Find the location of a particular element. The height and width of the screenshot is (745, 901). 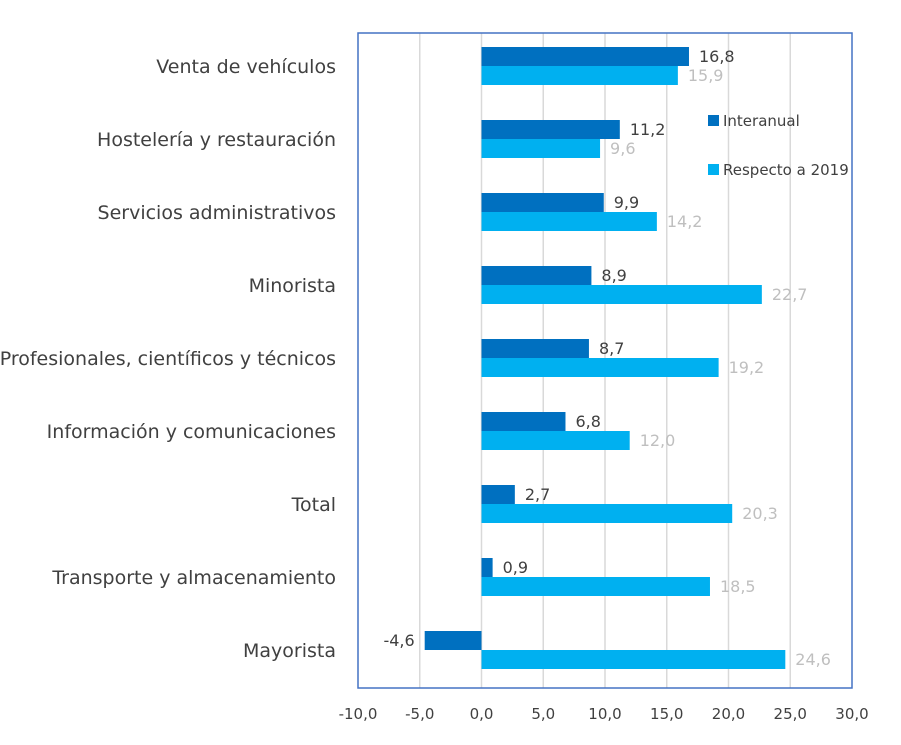

category-label: Minorista is located at coordinates (292, 286).